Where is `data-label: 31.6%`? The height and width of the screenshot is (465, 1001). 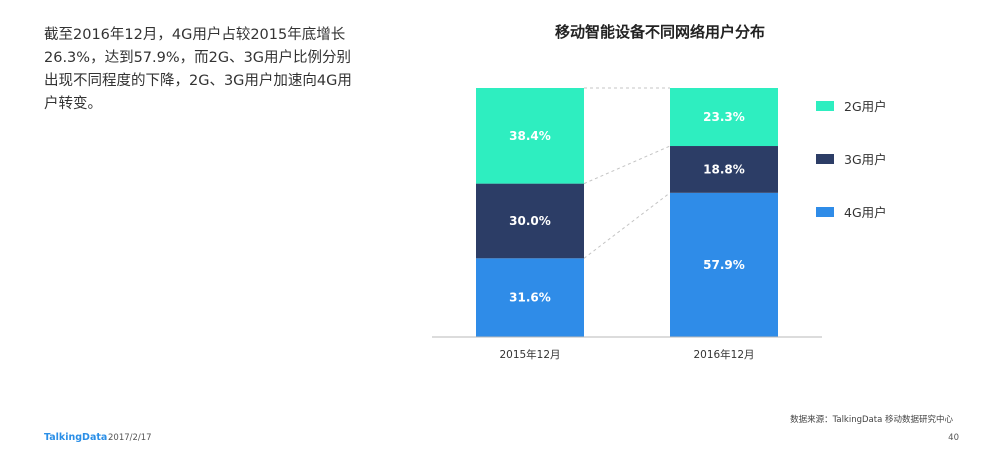
data-label: 31.6% is located at coordinates (530, 298).